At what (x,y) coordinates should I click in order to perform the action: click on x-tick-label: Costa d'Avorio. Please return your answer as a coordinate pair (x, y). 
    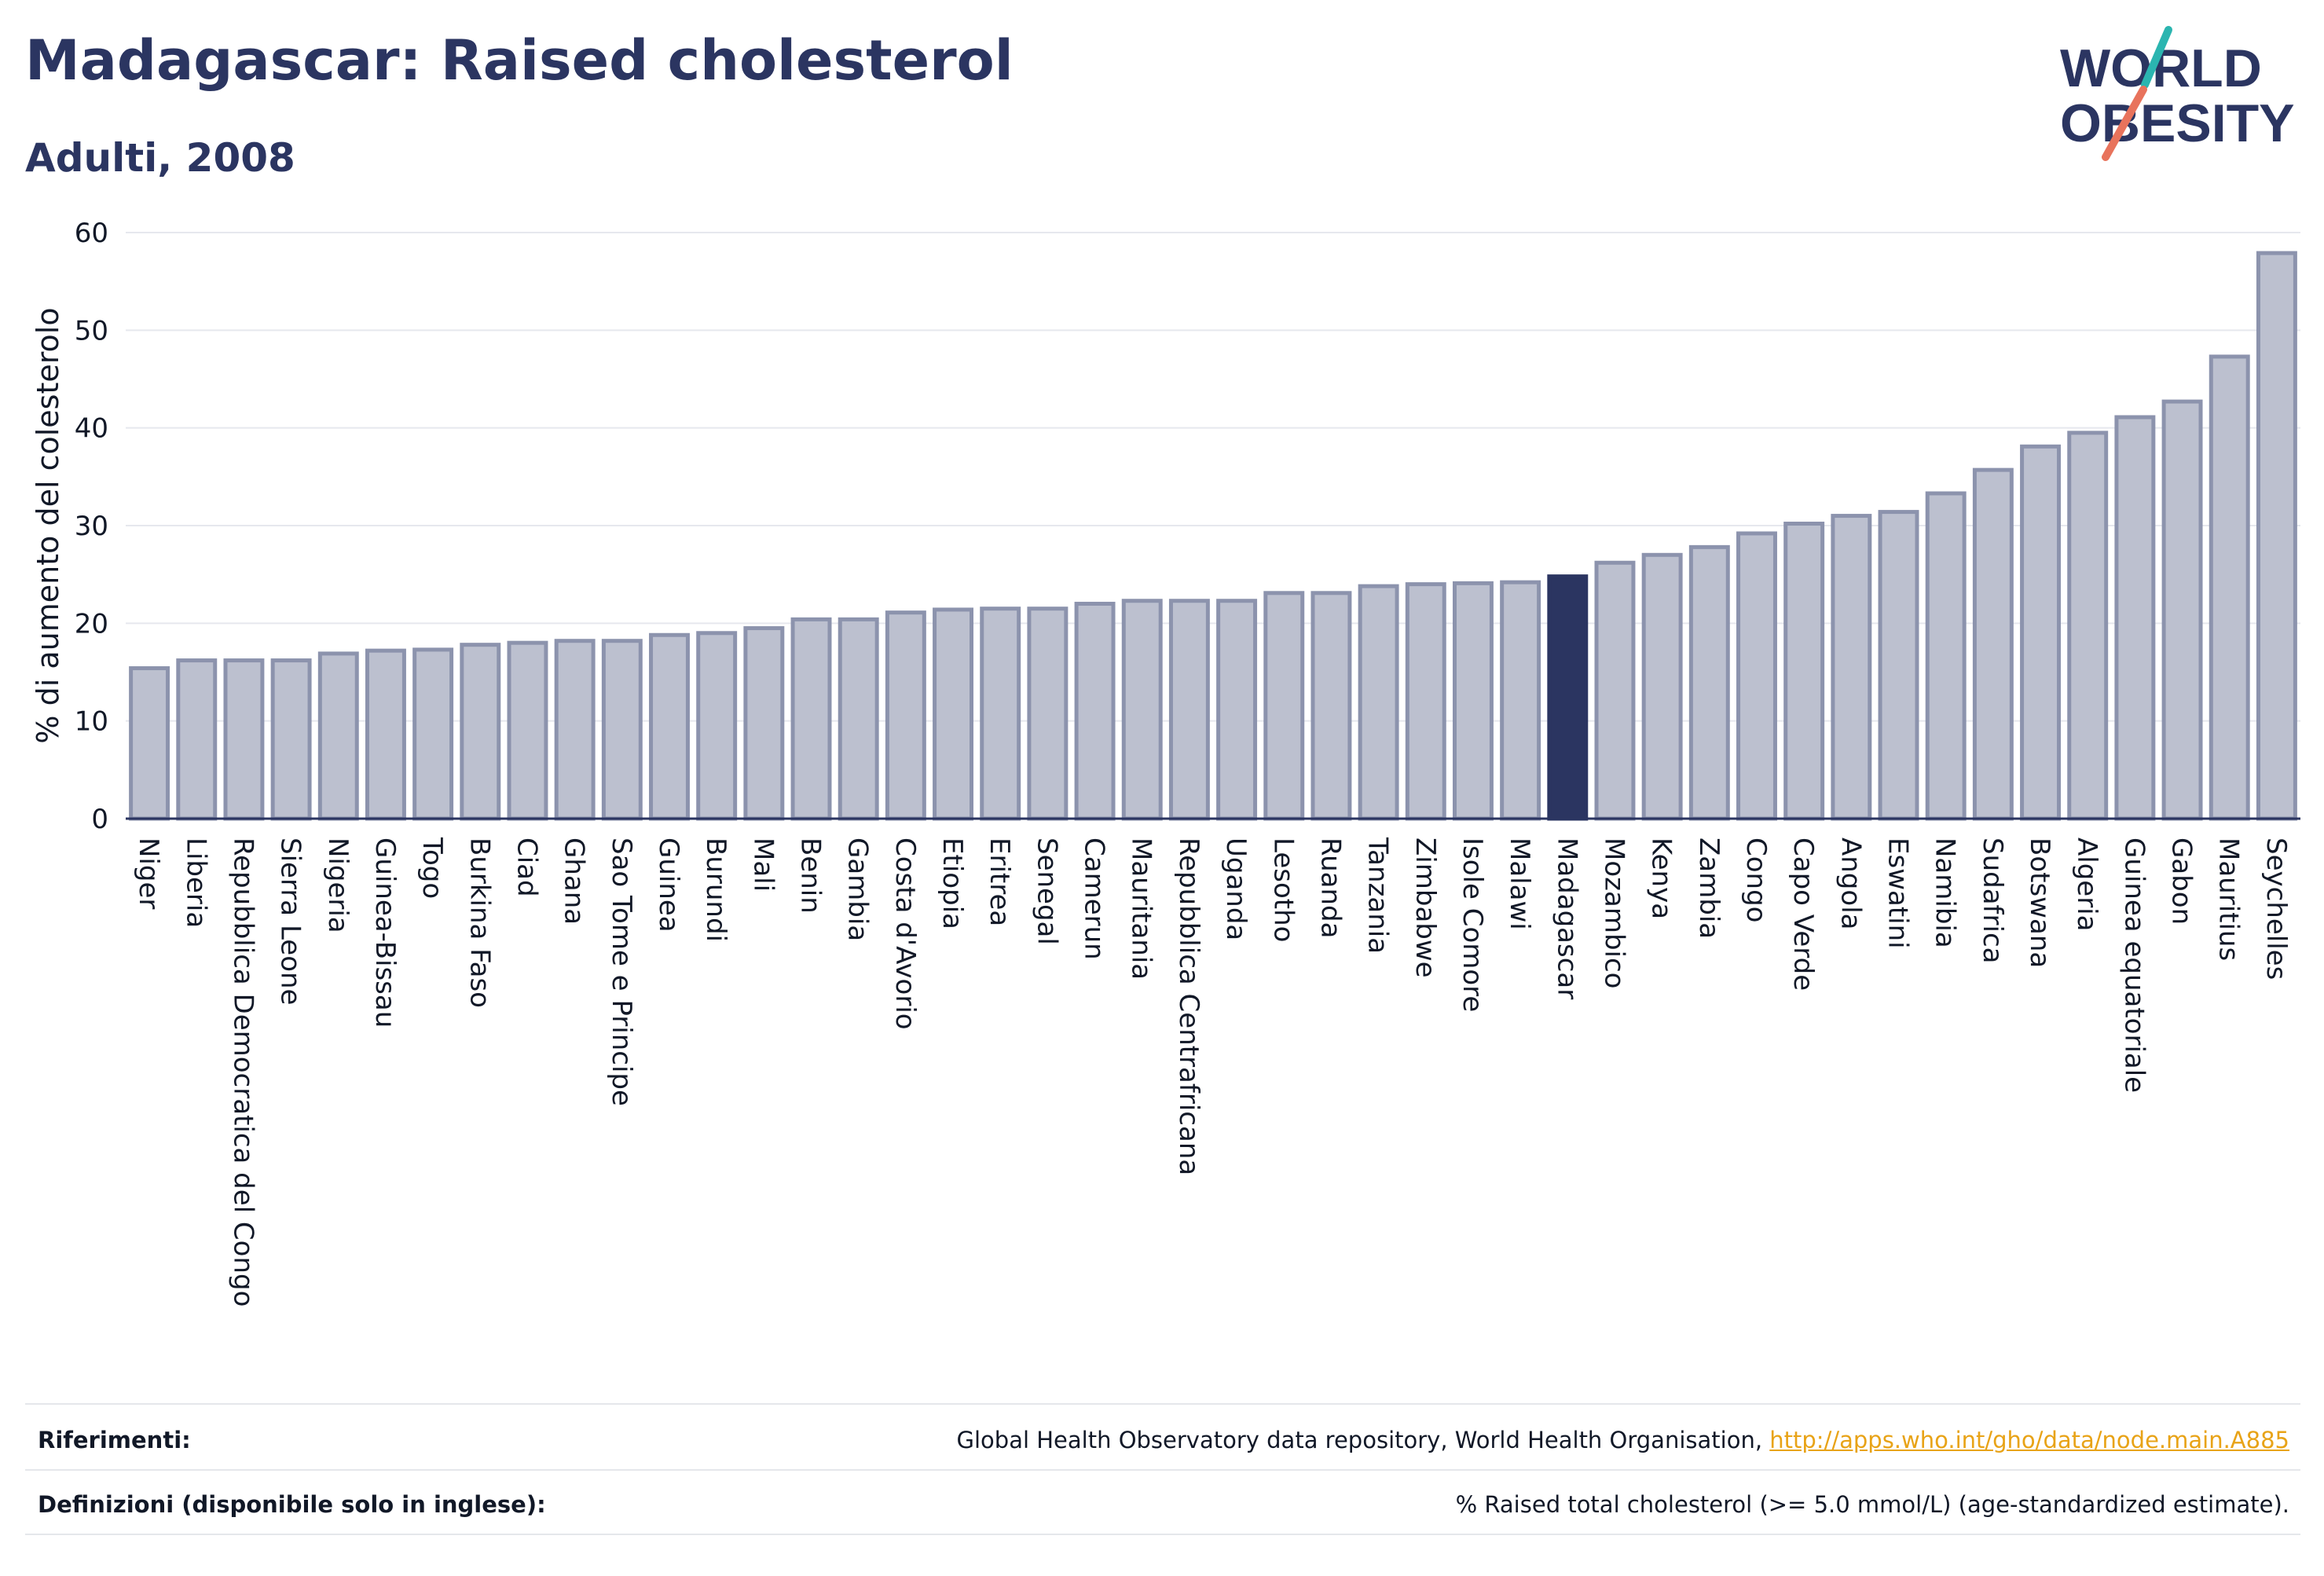
    Looking at the image, I should click on (905, 933).